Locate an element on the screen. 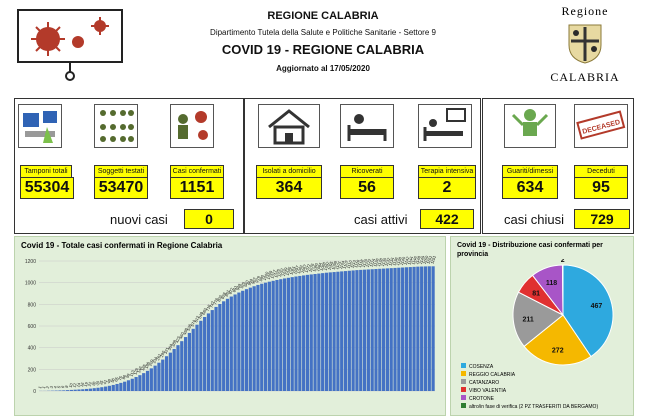  casi-attivi-label: casi attivi is located at coordinates (381, 219).